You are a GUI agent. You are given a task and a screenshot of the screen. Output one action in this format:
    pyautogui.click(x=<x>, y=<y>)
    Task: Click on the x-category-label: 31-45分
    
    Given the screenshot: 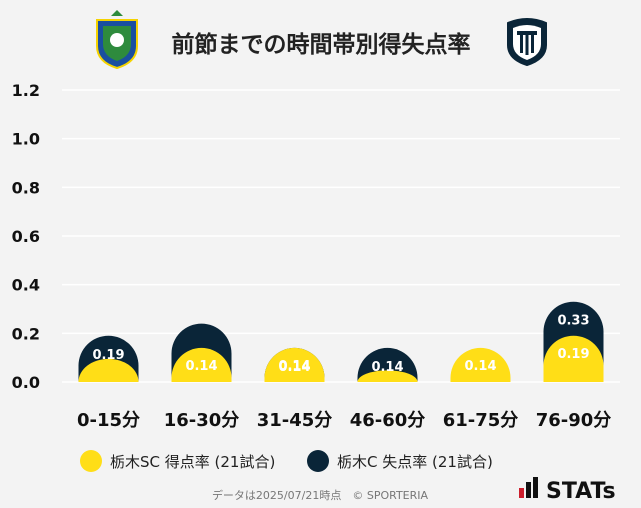 What is the action you would take?
    pyautogui.click(x=295, y=420)
    